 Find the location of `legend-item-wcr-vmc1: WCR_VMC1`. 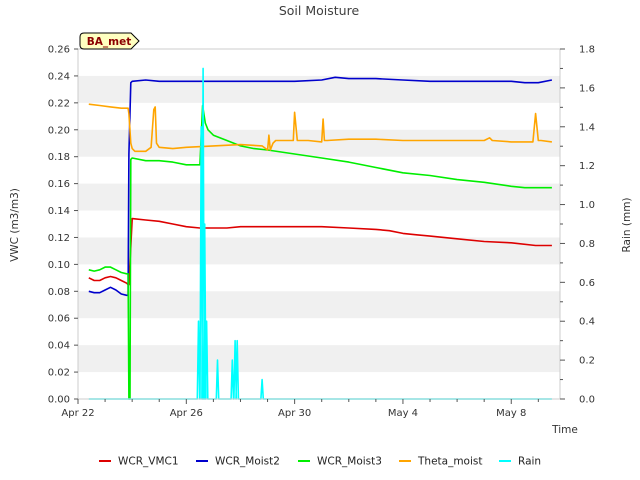

legend-item-wcr-vmc1: WCR_VMC1 is located at coordinates (139, 462).